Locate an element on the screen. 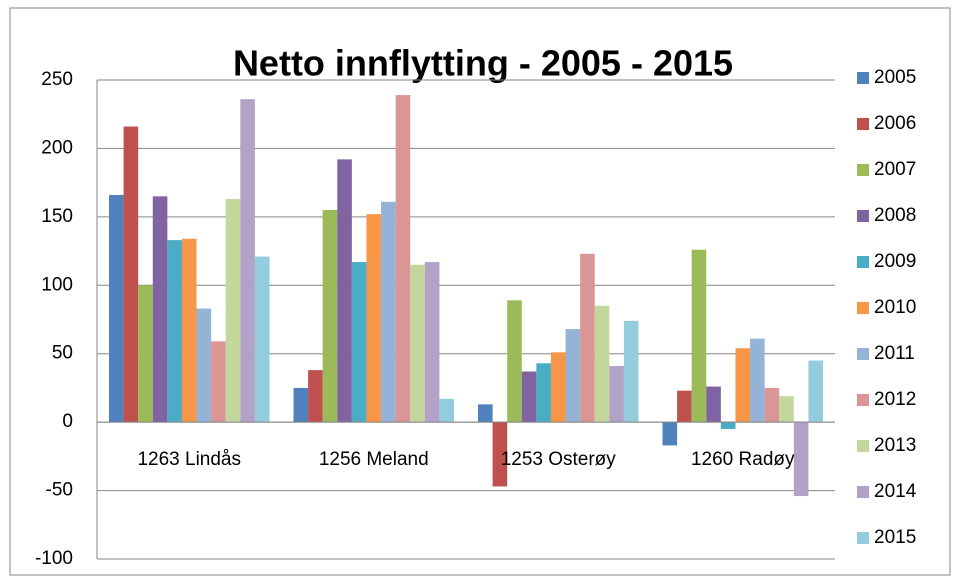  x-tick-label: 1256 Meland is located at coordinates (374, 459).